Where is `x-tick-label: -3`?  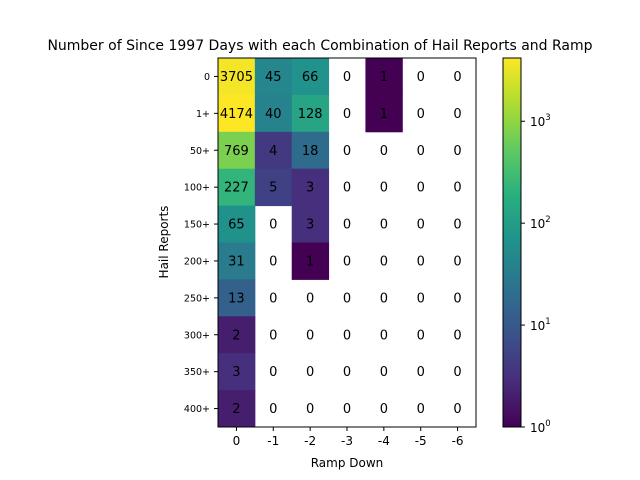
x-tick-label: -3 is located at coordinates (347, 441).